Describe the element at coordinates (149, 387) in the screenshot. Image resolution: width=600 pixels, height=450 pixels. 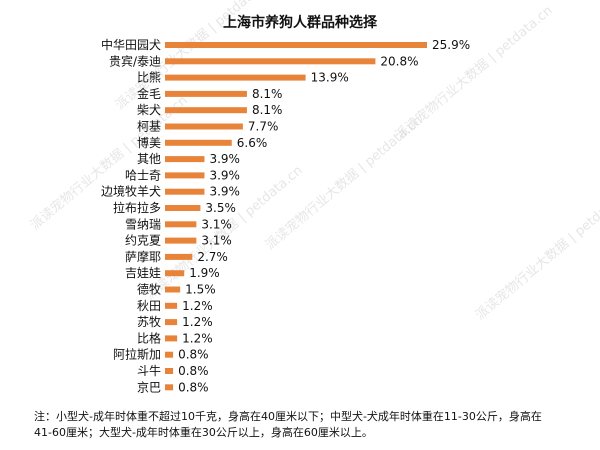
I see `category-label: 京巴` at that location.